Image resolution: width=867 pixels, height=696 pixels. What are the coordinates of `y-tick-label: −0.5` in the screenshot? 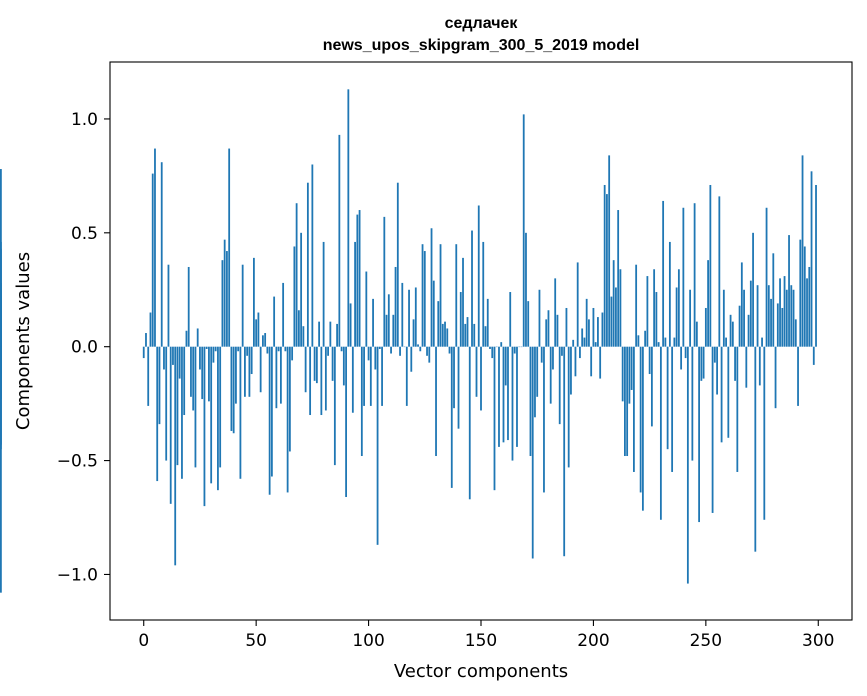 It's located at (77, 462).